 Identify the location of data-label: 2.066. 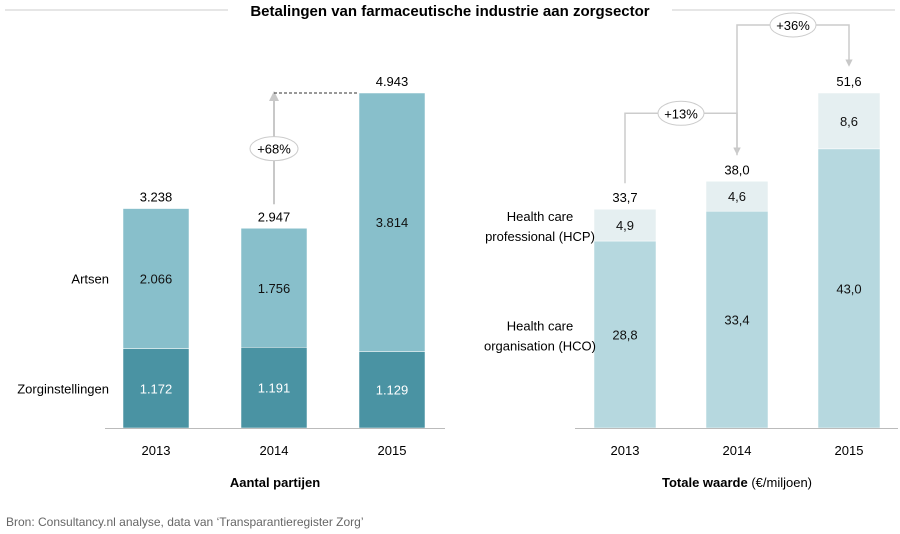
(156, 279).